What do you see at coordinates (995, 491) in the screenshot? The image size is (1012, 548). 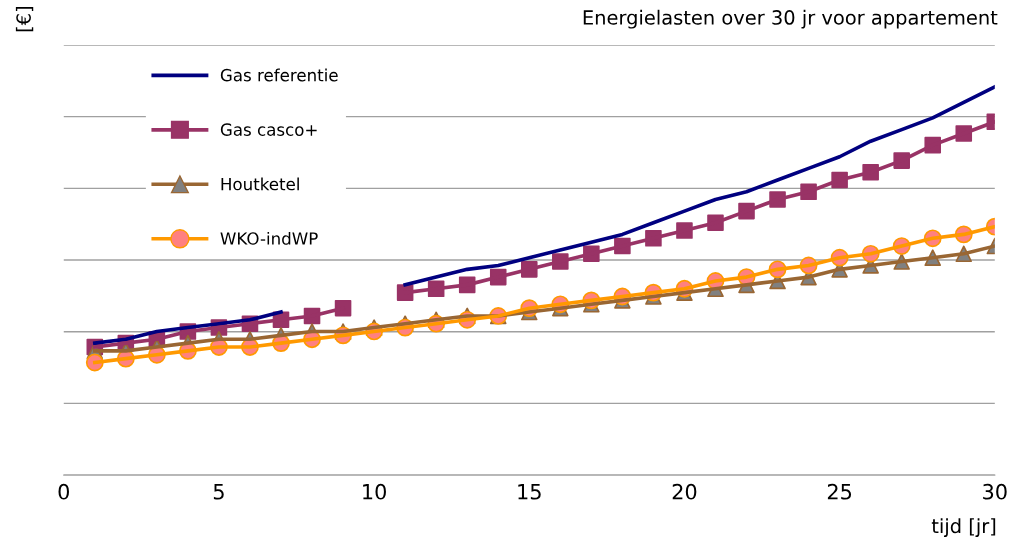 I see `x-tick-label: 30` at bounding box center [995, 491].